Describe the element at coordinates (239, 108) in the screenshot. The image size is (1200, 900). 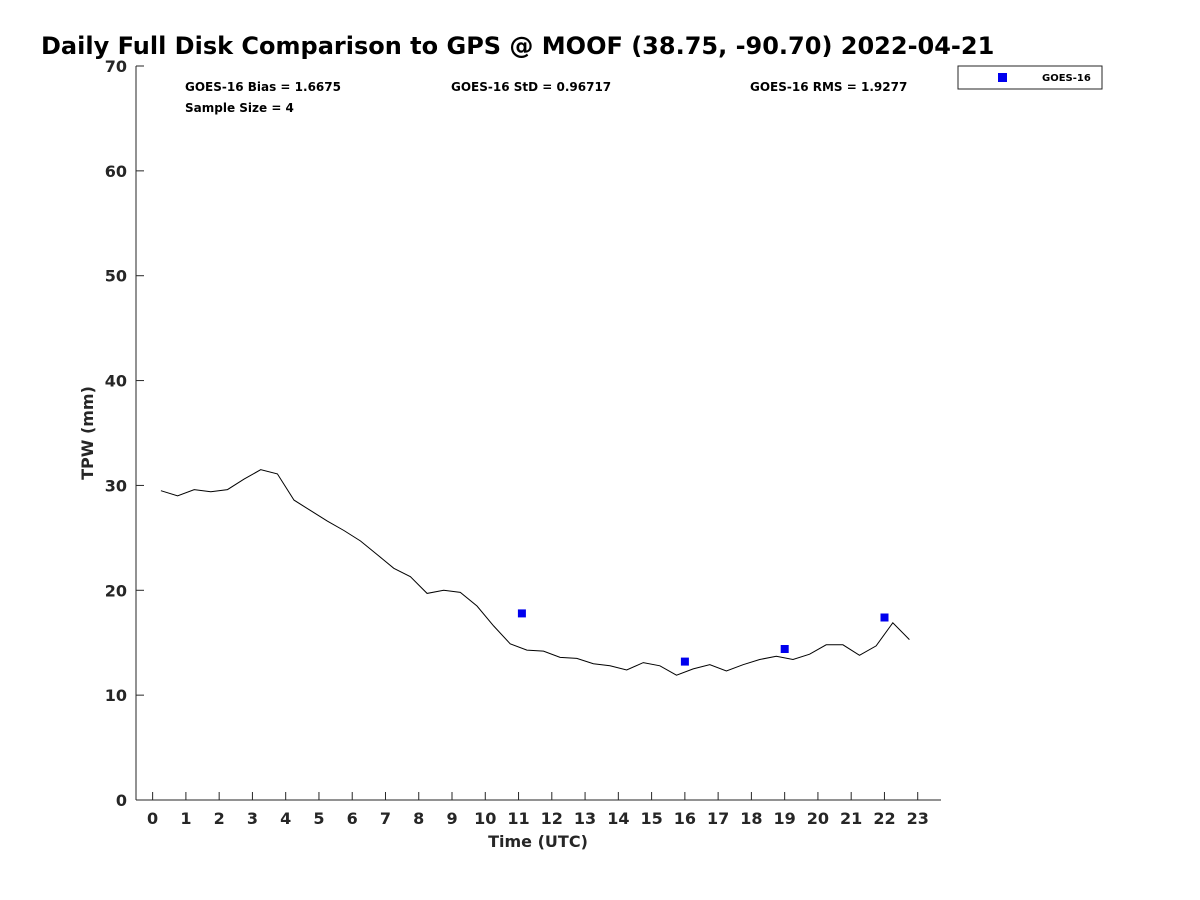
I see `sample-size-stat: Sample Size = 4` at that location.